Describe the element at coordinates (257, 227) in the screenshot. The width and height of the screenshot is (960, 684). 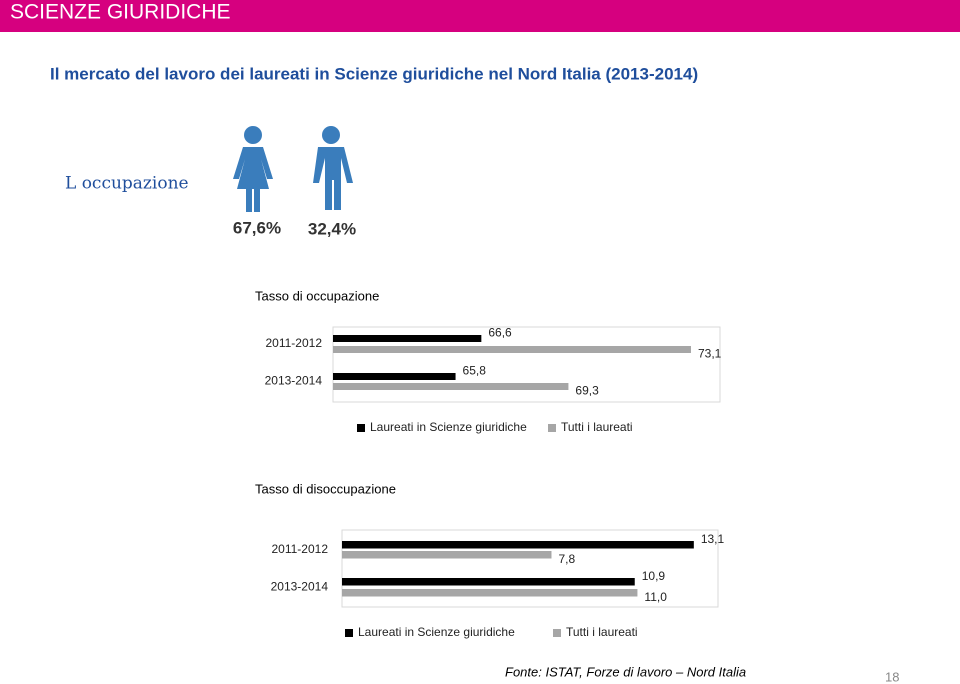
I see `female-share: 67,6%` at that location.